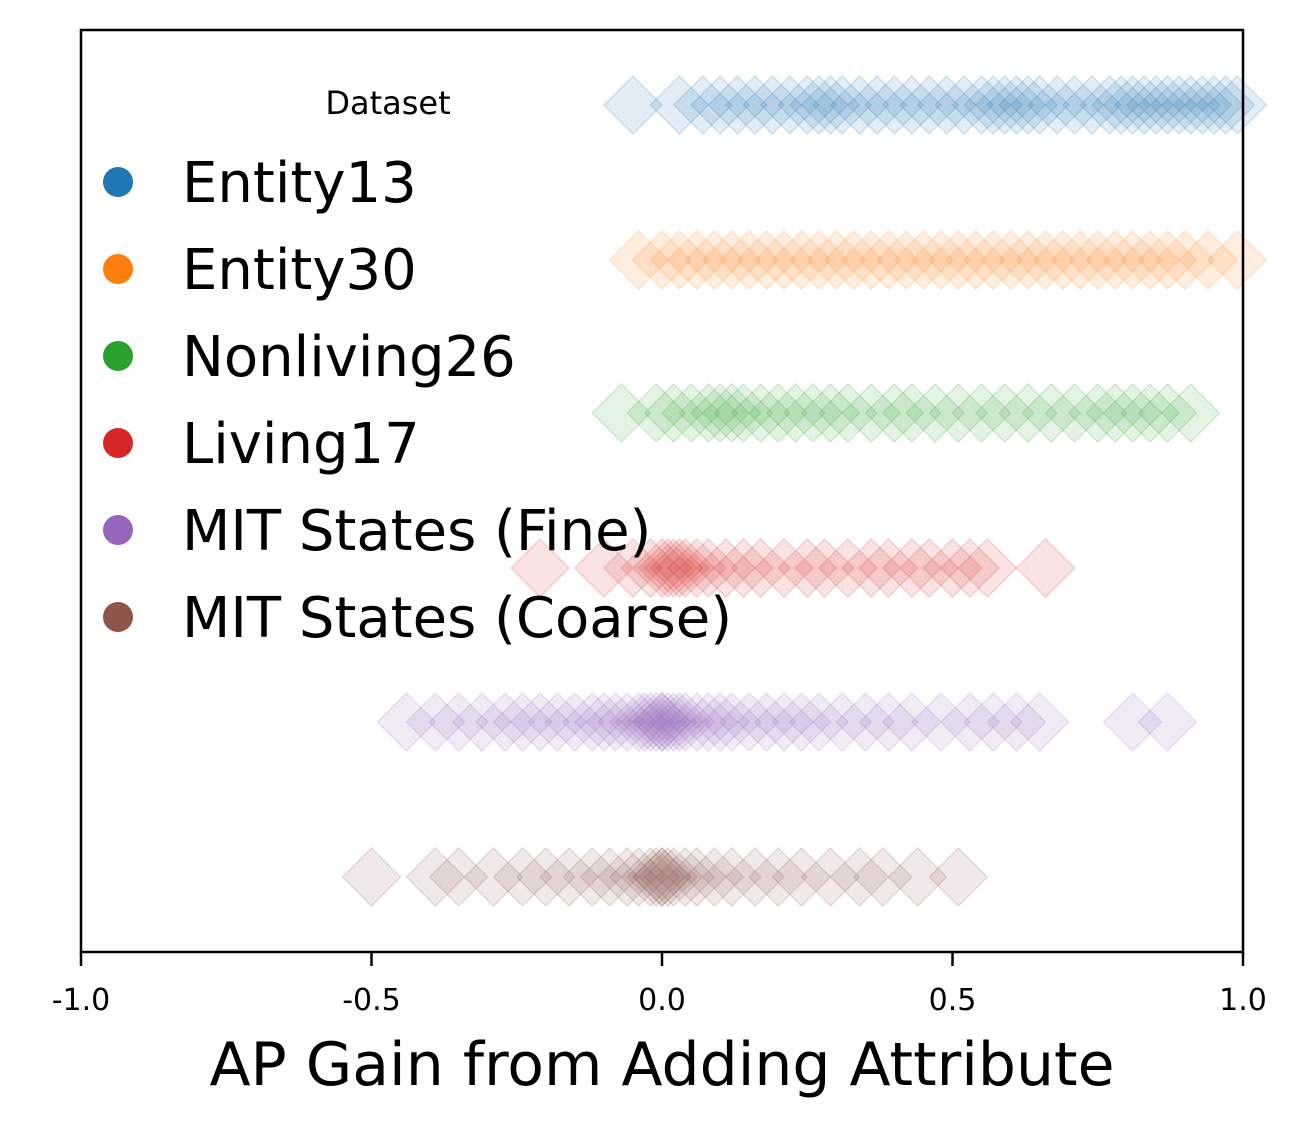  I want to click on series-mit-states-fine, so click(787, 722).